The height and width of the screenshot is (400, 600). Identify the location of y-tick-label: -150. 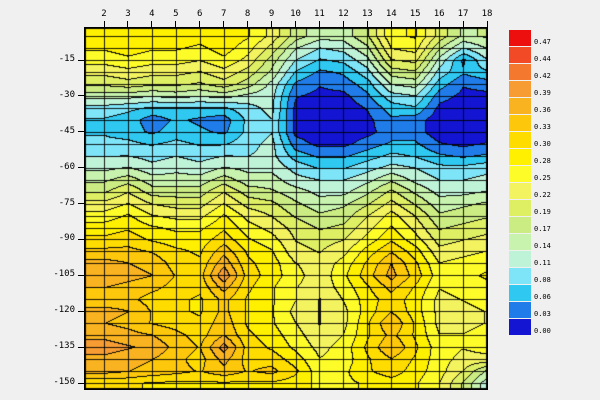
(64, 382).